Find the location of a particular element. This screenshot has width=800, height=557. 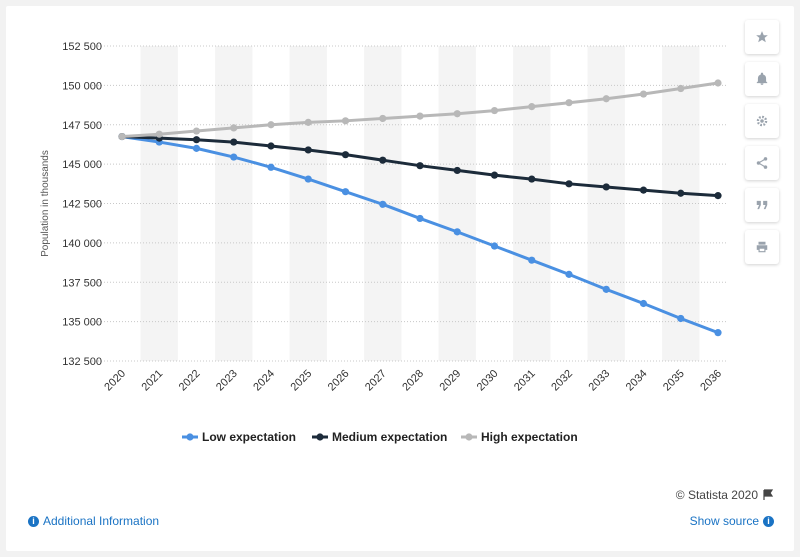

copyright-text: © Statista 2020 is located at coordinates (716, 495).